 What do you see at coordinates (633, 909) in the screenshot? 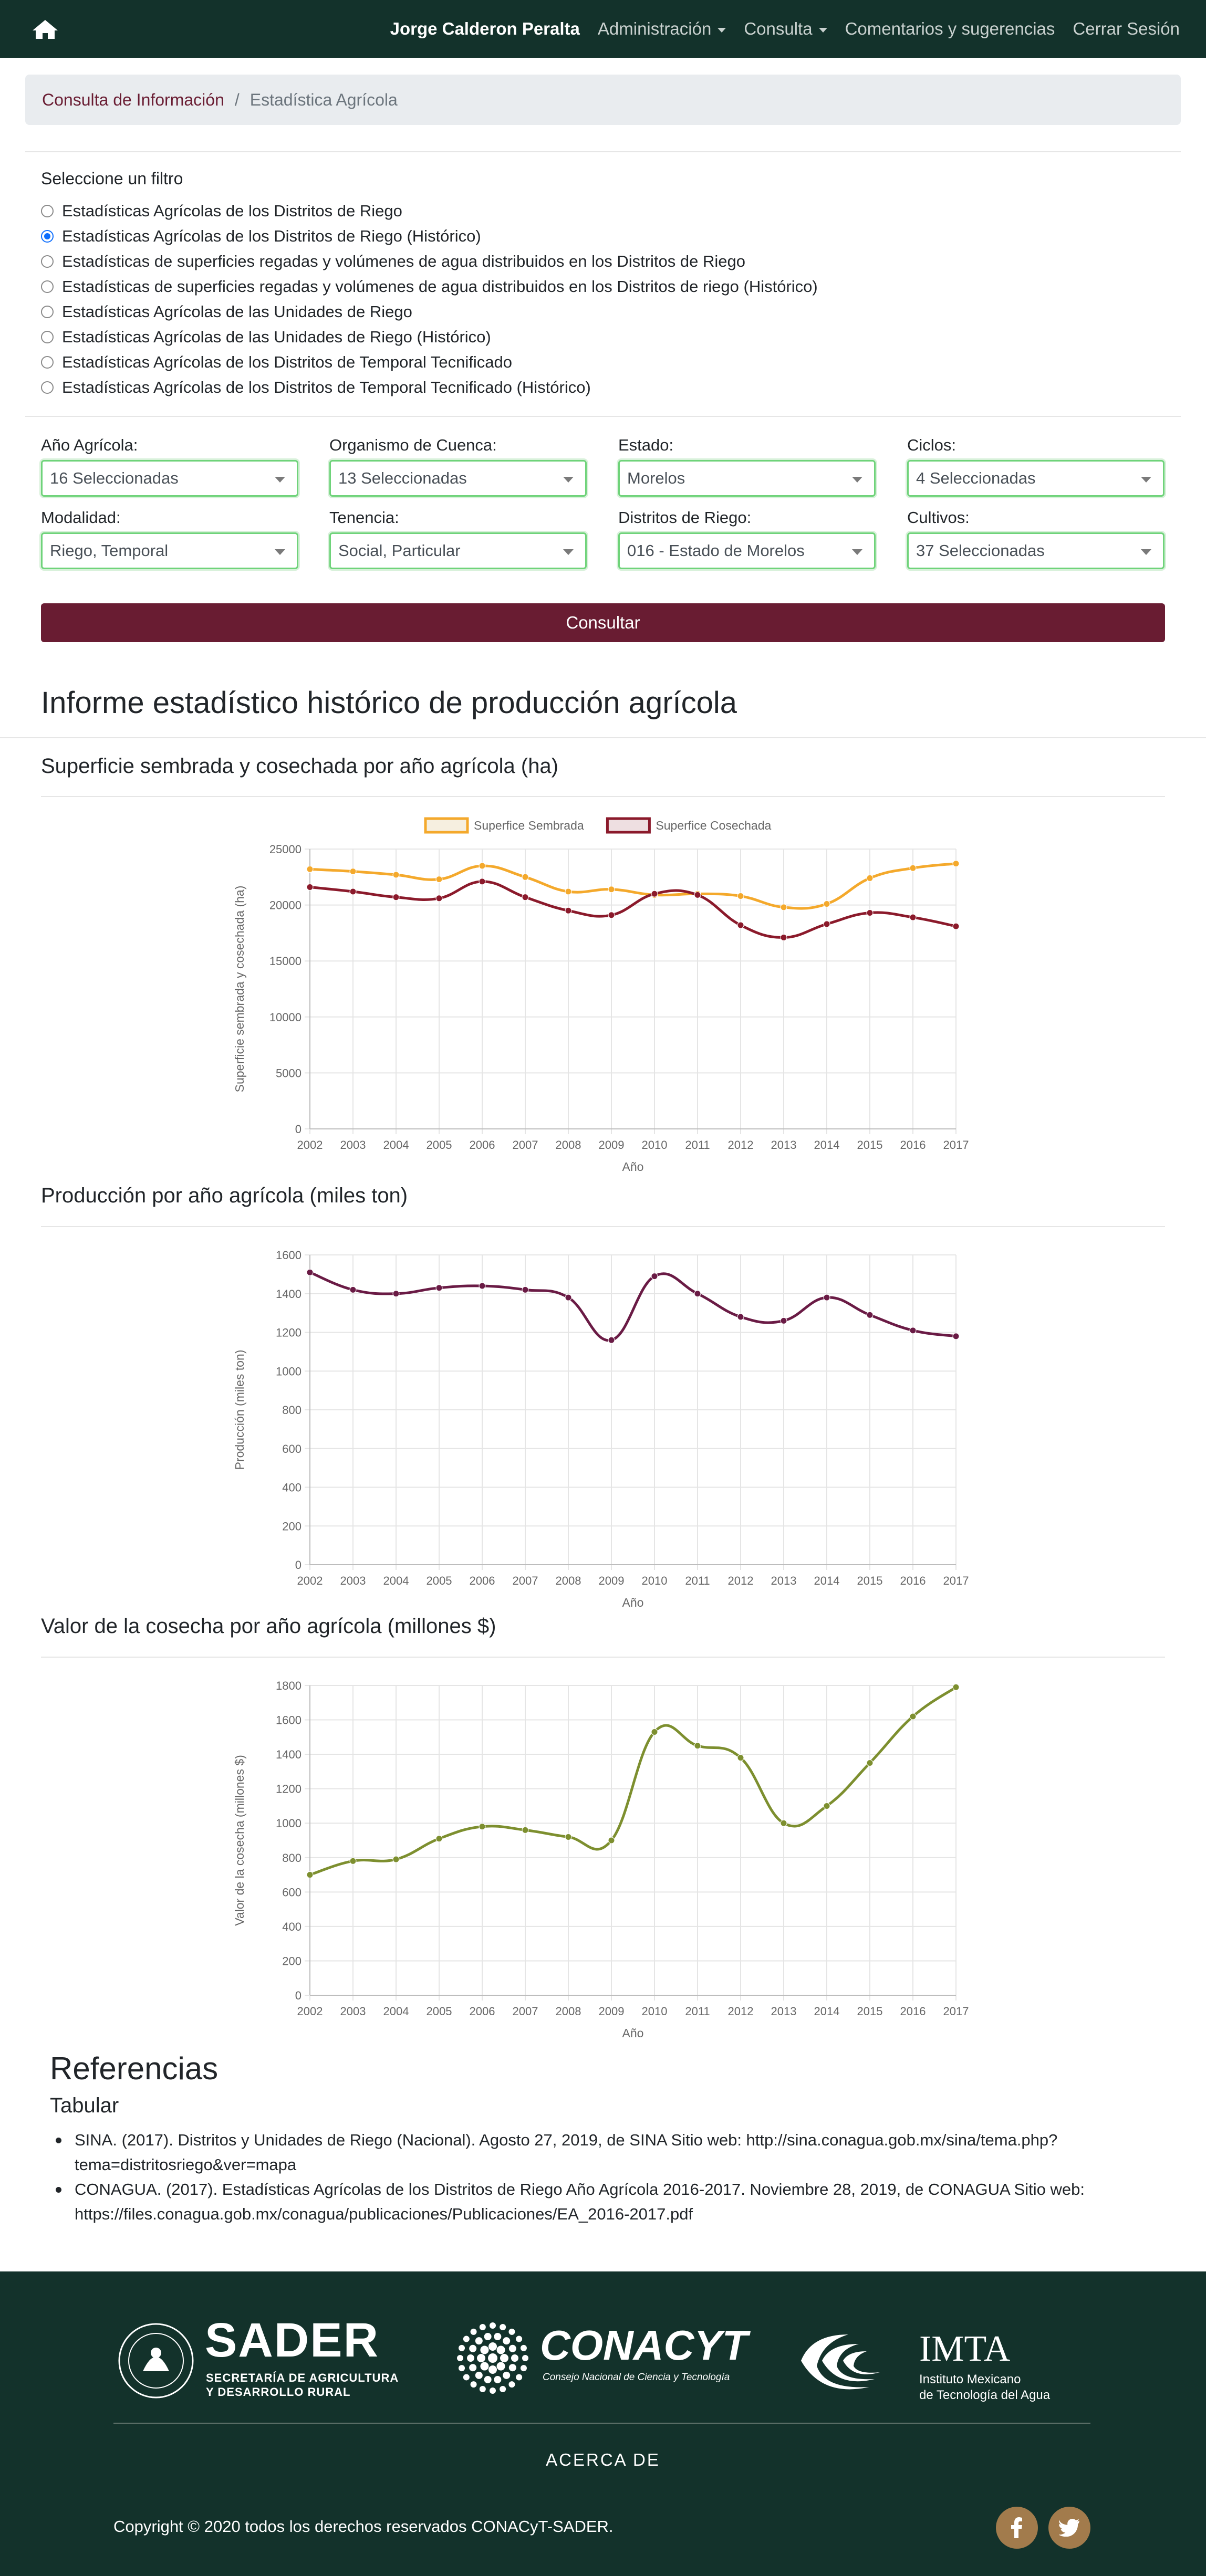
I see `series-line` at bounding box center [633, 909].